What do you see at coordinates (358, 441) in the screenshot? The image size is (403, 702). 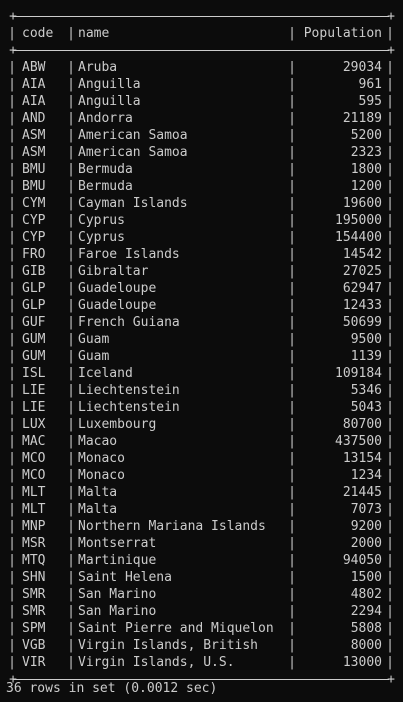 I see `cell-population: 437500` at bounding box center [358, 441].